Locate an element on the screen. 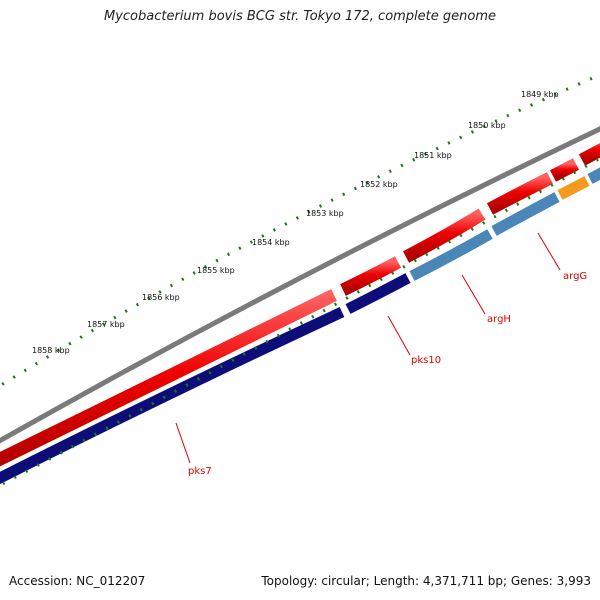 This screenshot has height=600, width=600. cds-pks10 is located at coordinates (378, 293).